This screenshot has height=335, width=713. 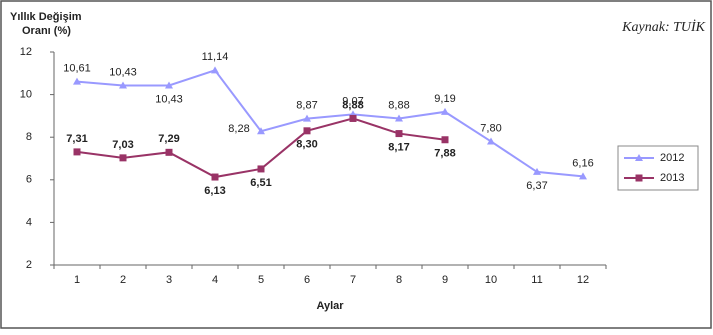 I want to click on data-label: 6,51, so click(x=260, y=183).